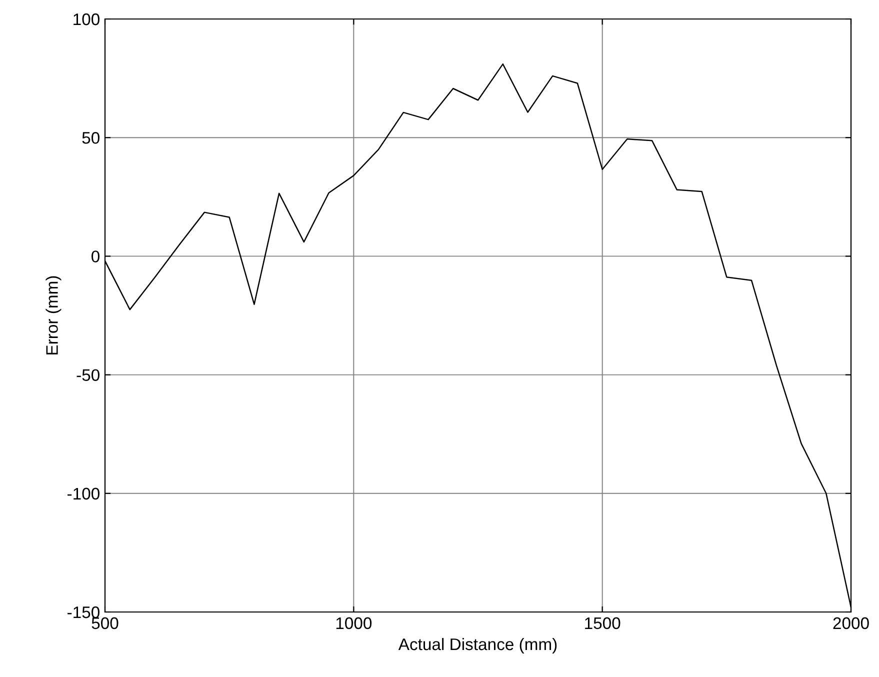 The height and width of the screenshot is (677, 879). I want to click on x-tick-label: 1000, so click(354, 623).